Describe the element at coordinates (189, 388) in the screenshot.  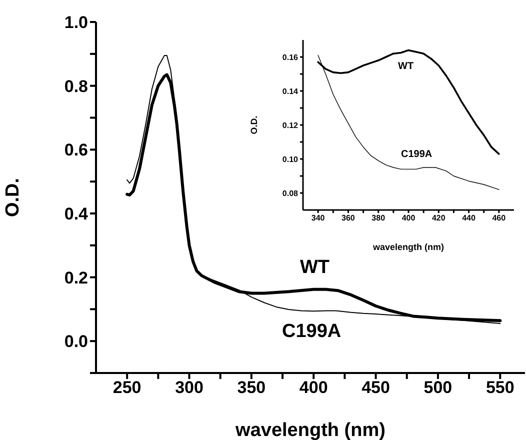
I see `x-tick-label: 300` at that location.